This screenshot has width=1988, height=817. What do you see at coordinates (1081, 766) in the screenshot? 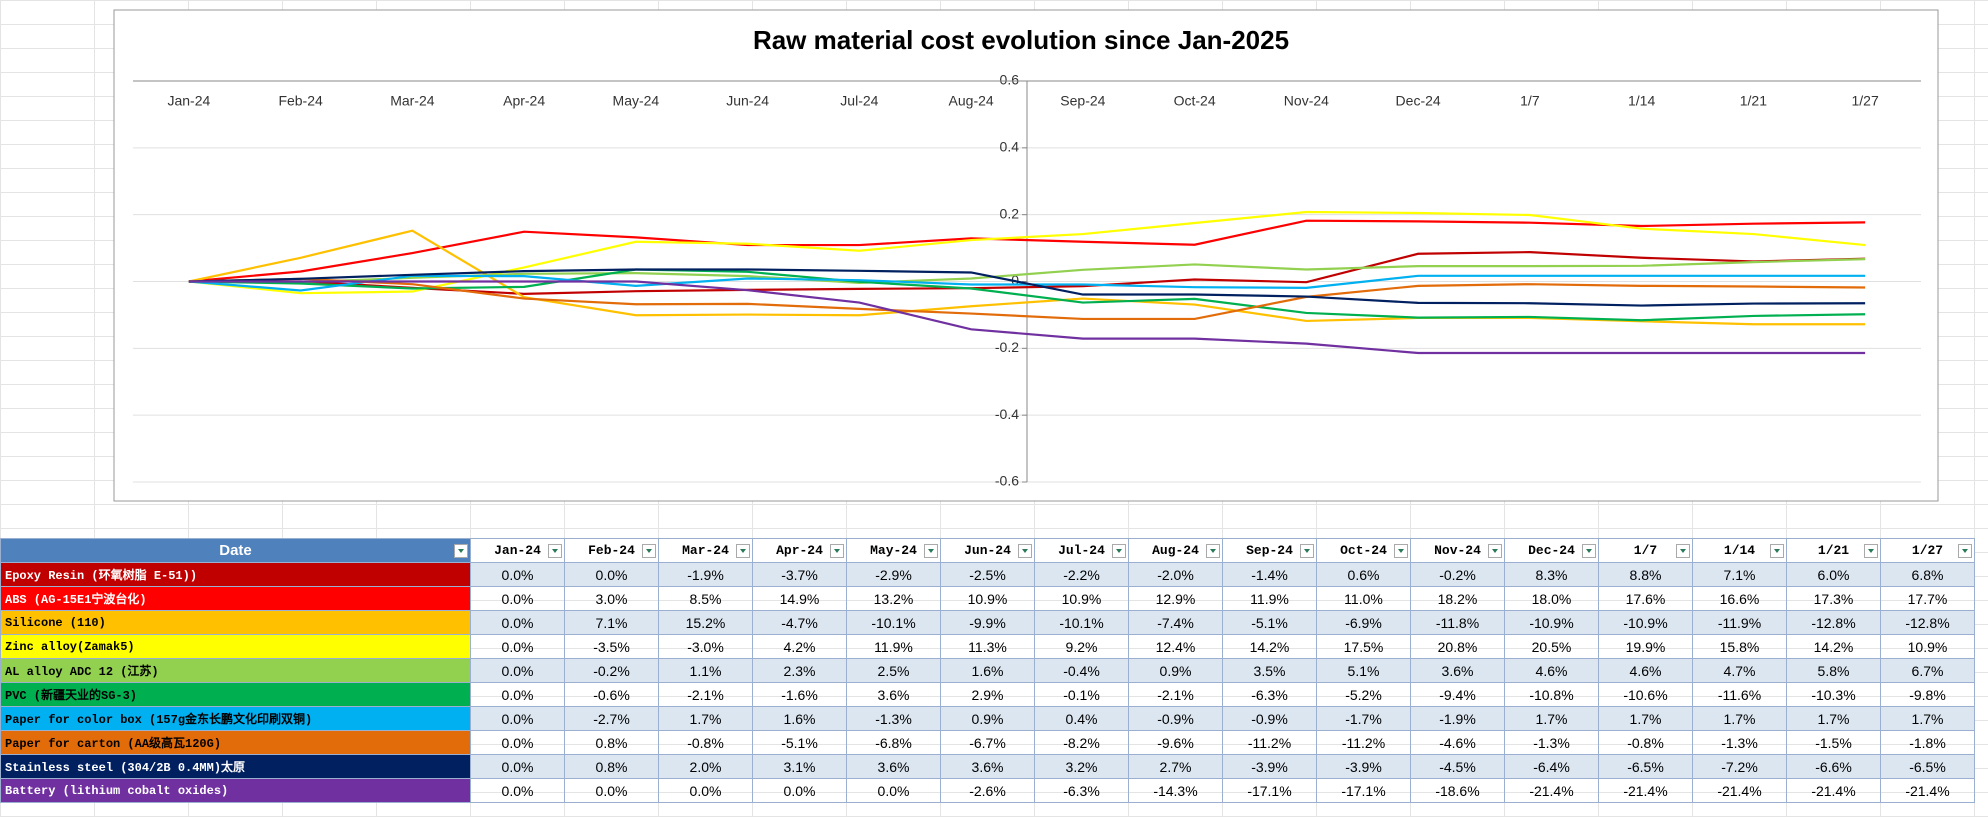
I see `value-cell: 3.2%` at bounding box center [1081, 766].